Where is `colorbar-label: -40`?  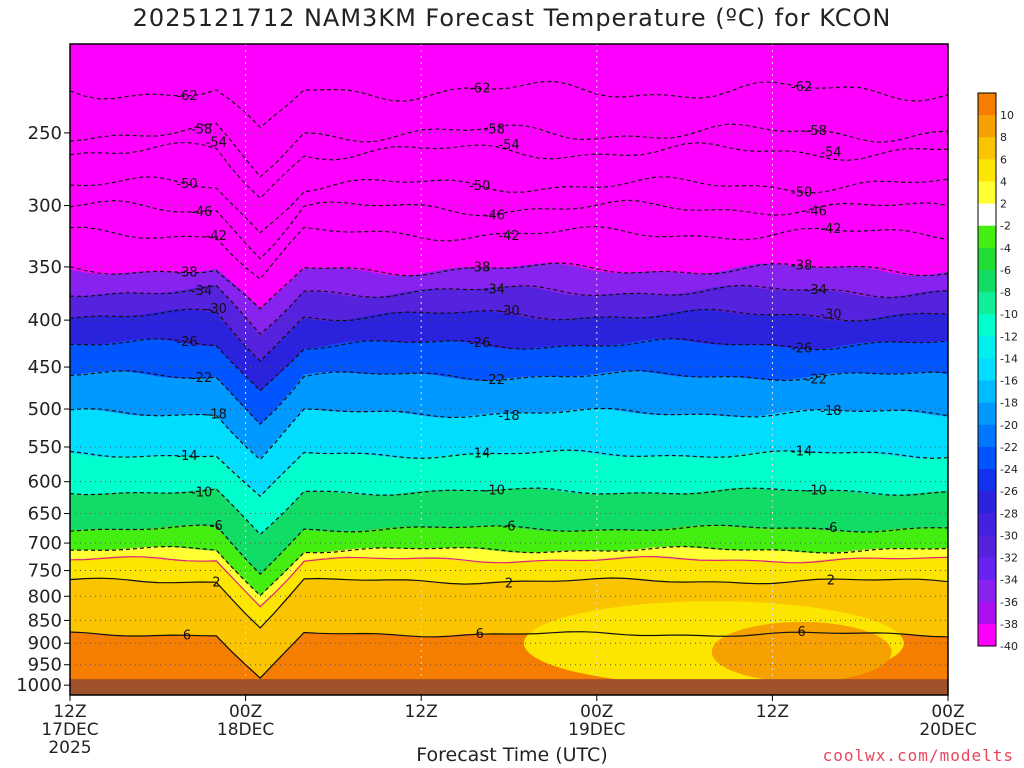 colorbar-label: -40 is located at coordinates (1009, 646).